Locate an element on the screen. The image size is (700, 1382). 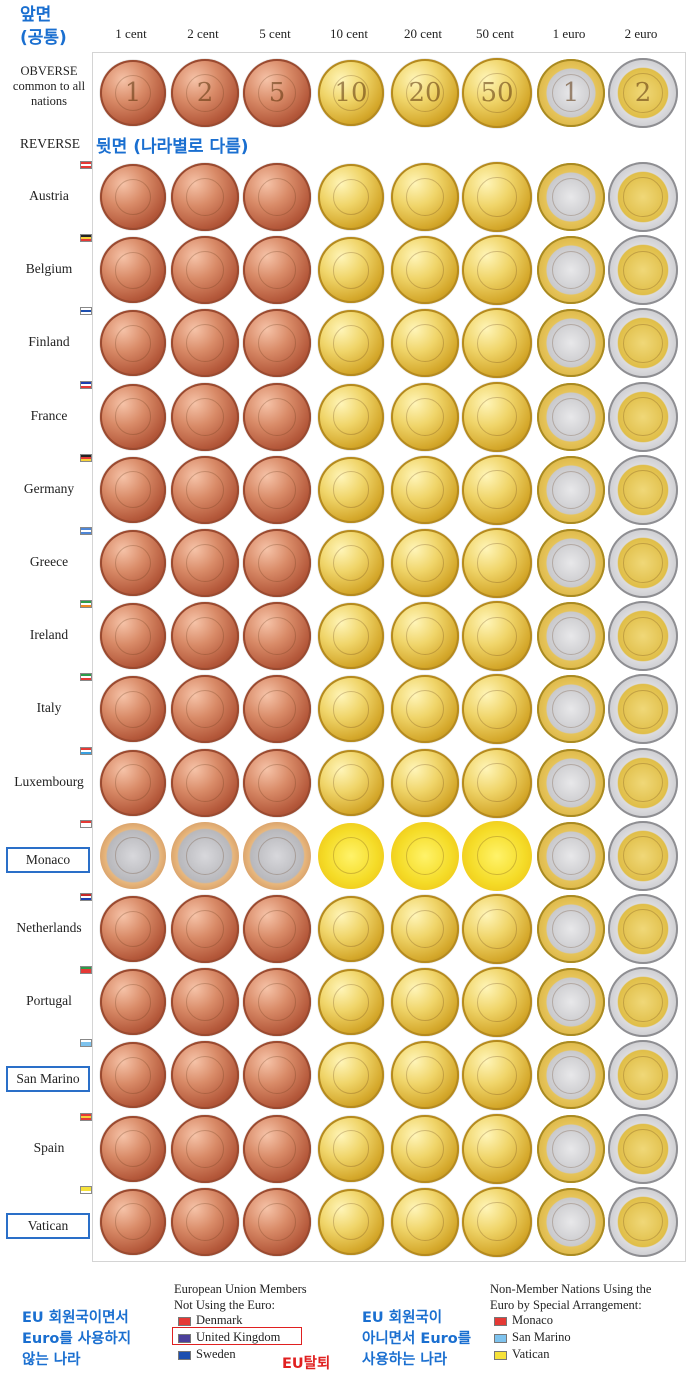
coin-numeral: 10 is located at coordinates (351, 93).